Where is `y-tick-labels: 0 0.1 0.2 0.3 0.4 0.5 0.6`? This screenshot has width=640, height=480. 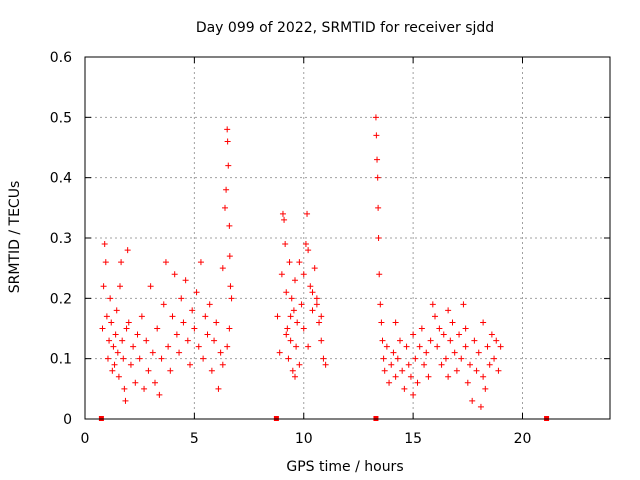 y-tick-labels: 0 0.1 0.2 0.3 0.4 0.5 0.6 is located at coordinates (61, 239).